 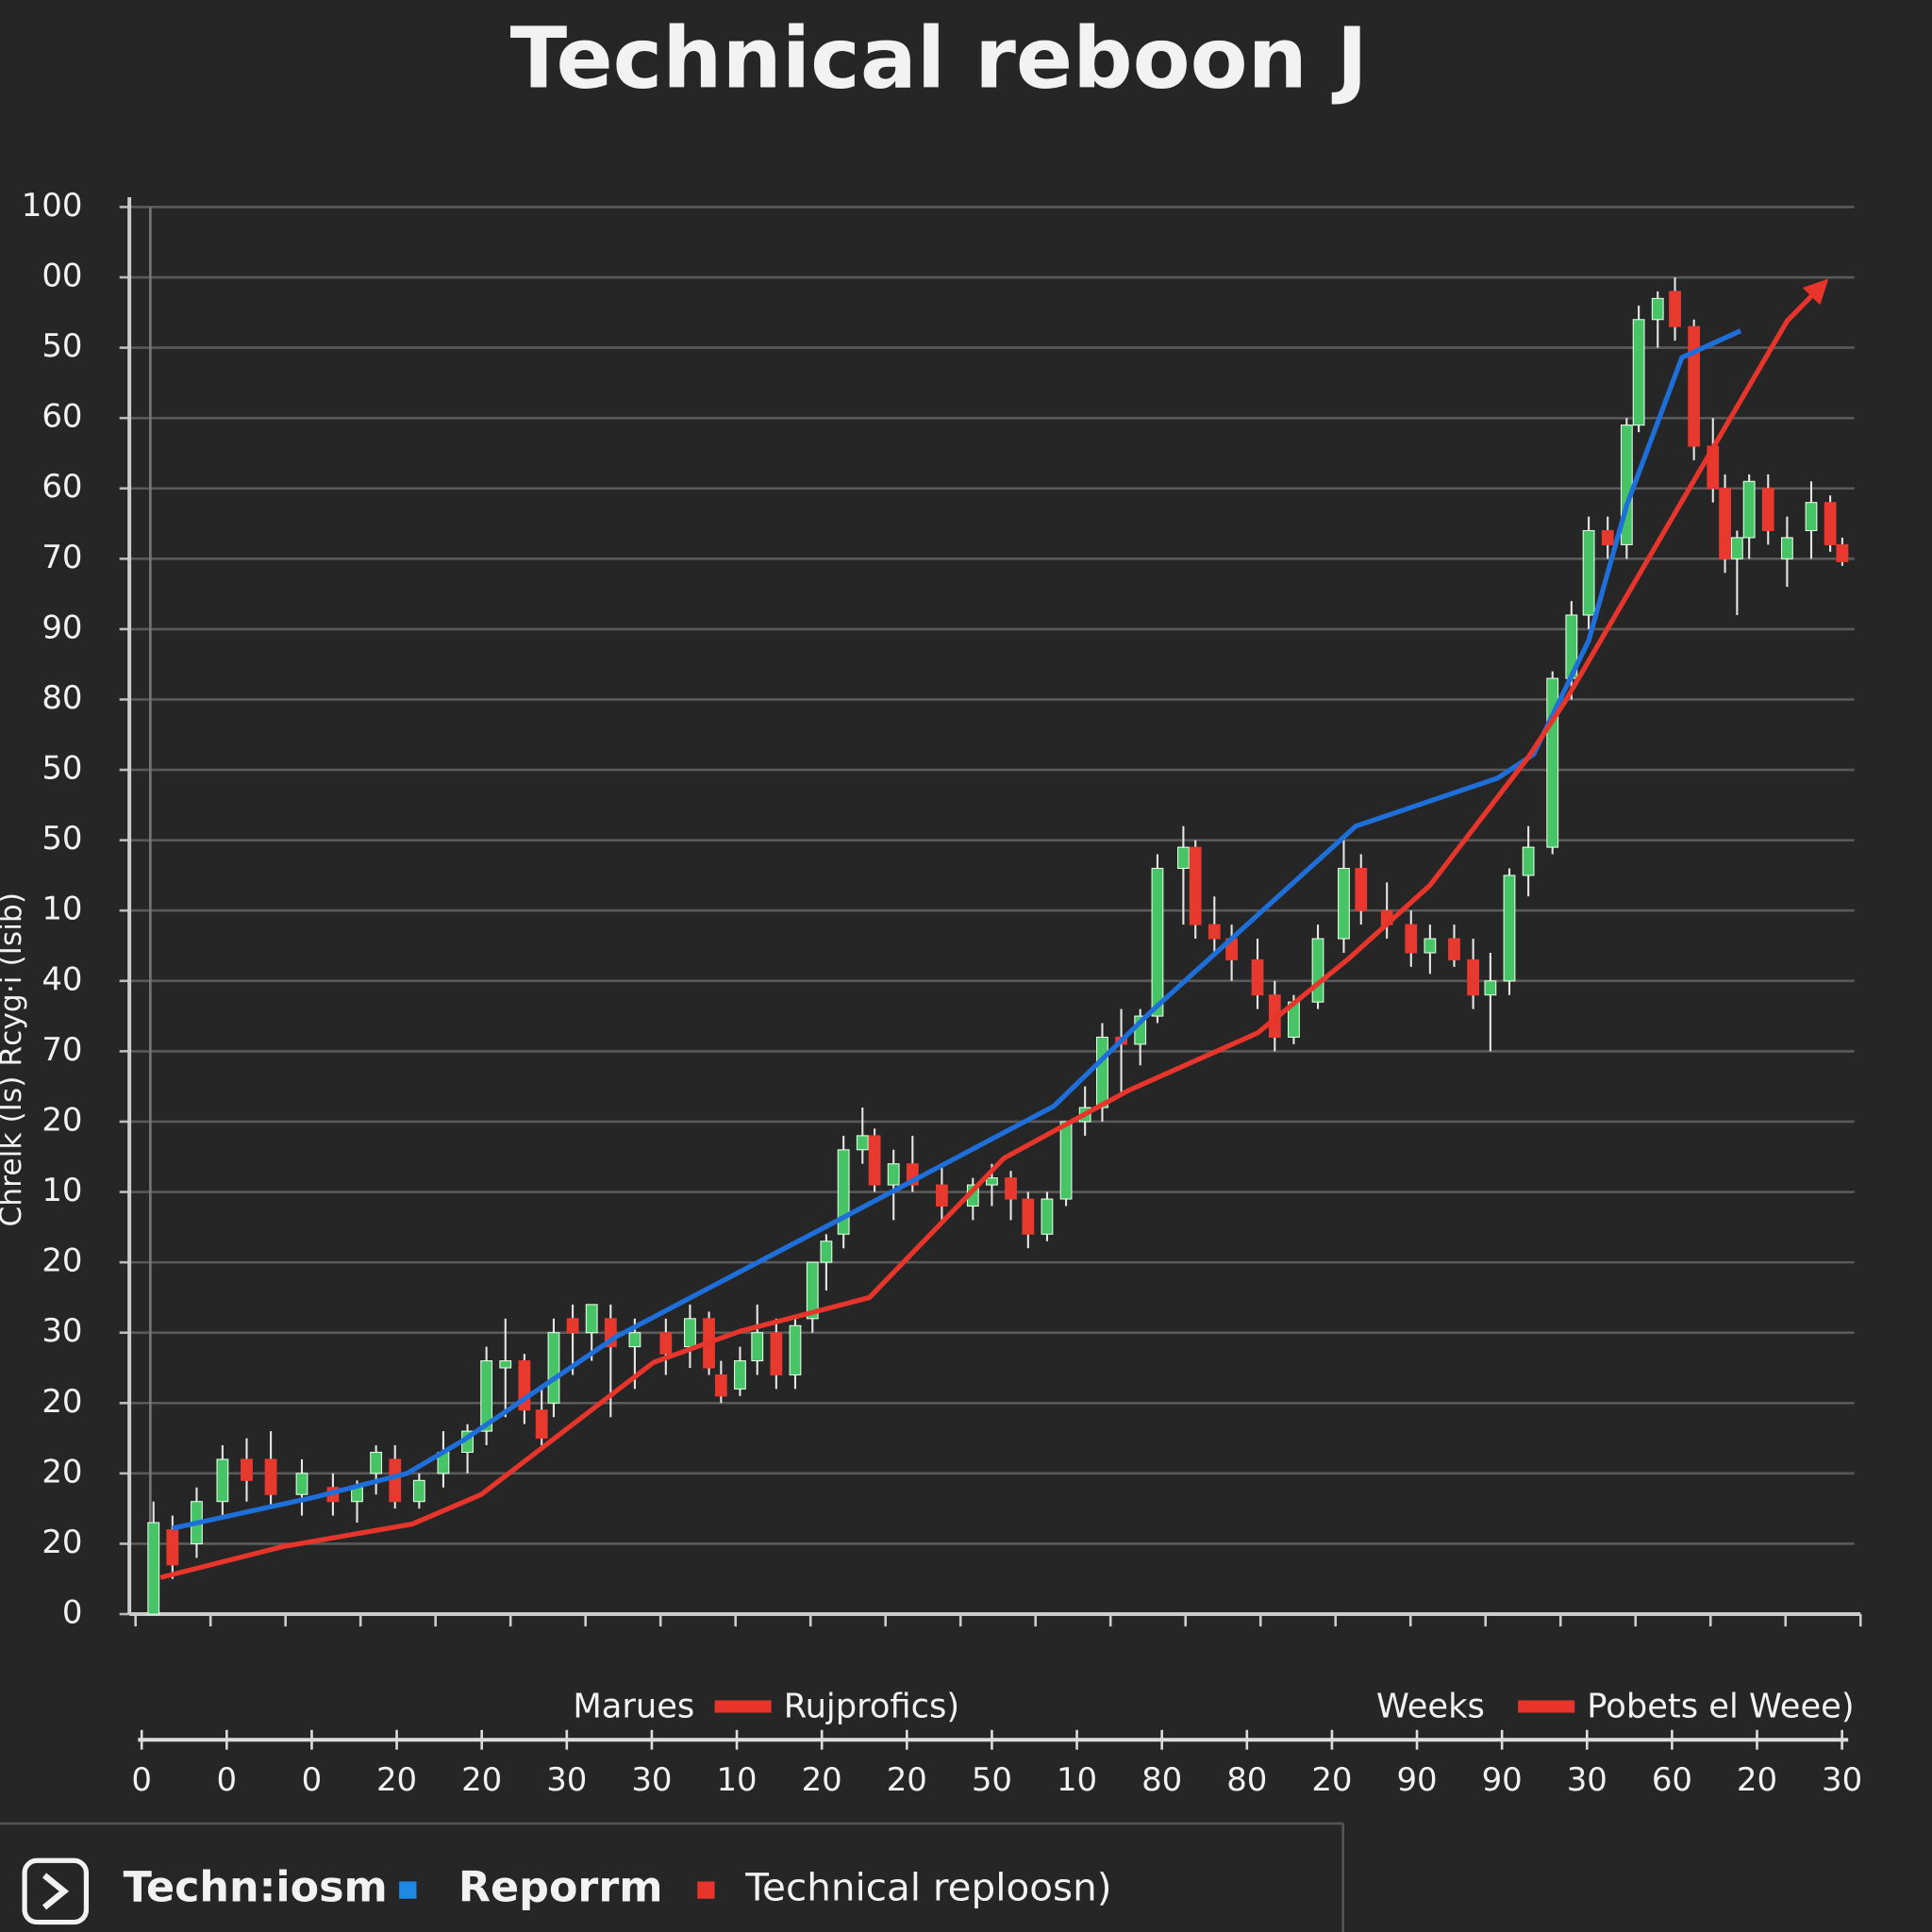 What do you see at coordinates (1721, 1706) in the screenshot?
I see `legend-label: Pobets el Weee)` at bounding box center [1721, 1706].